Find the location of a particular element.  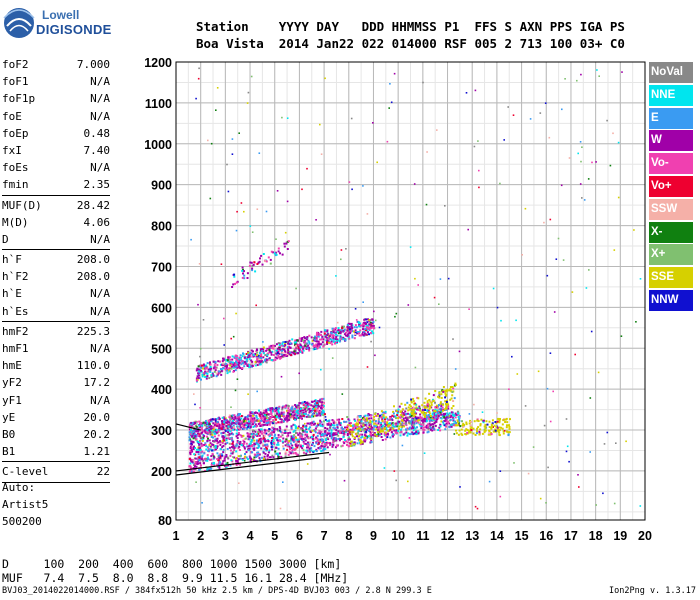

x-tick-label: 10 is located at coordinates (398, 536).